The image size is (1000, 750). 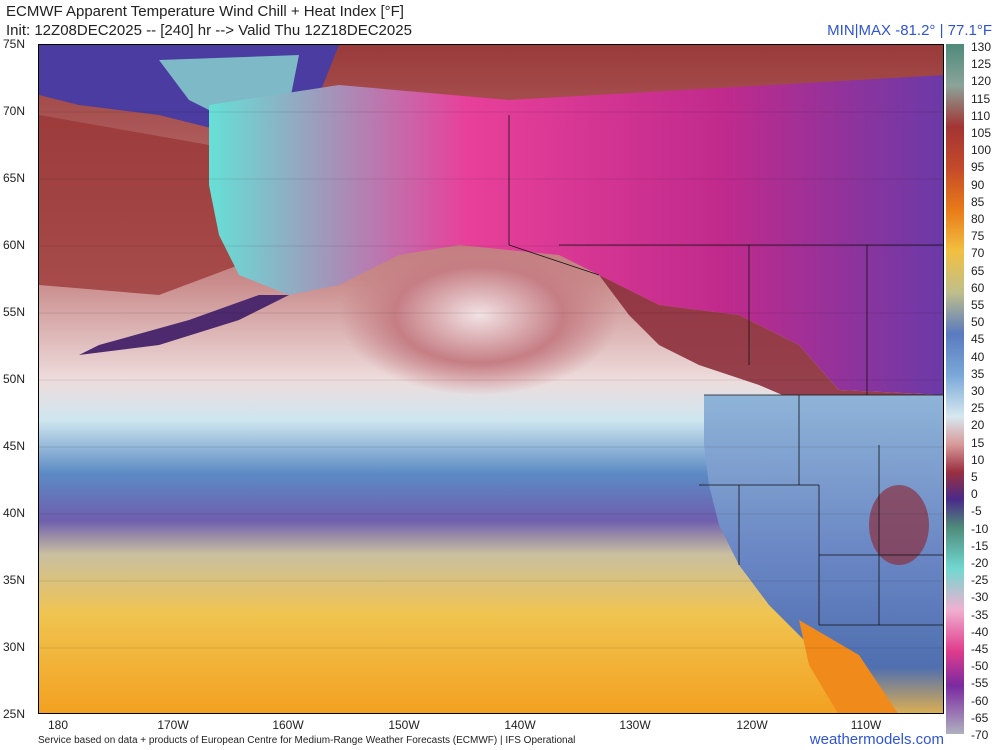 I want to click on colorbar-tick-label: -50, so click(x=980, y=666).